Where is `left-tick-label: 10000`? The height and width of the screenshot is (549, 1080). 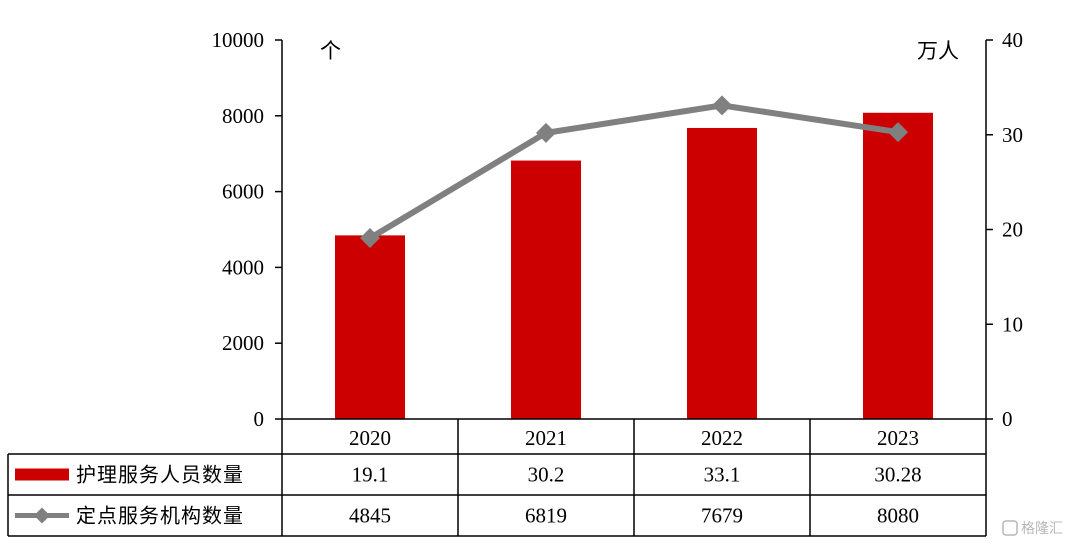
left-tick-label: 10000 is located at coordinates (238, 40).